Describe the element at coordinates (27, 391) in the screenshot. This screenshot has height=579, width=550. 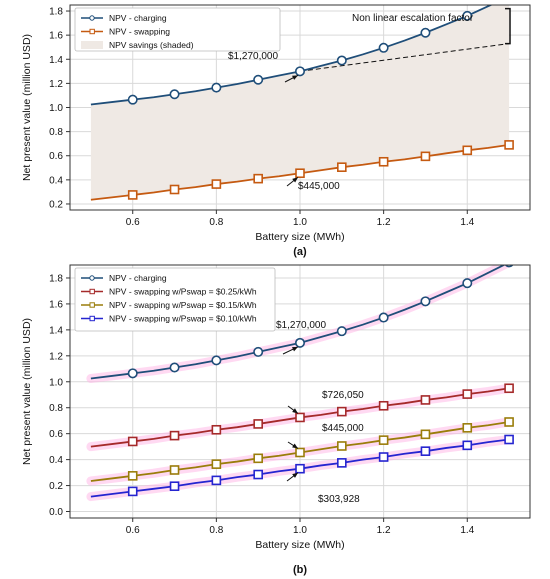
I see `y-axis-label: Net present value (million USD)` at that location.